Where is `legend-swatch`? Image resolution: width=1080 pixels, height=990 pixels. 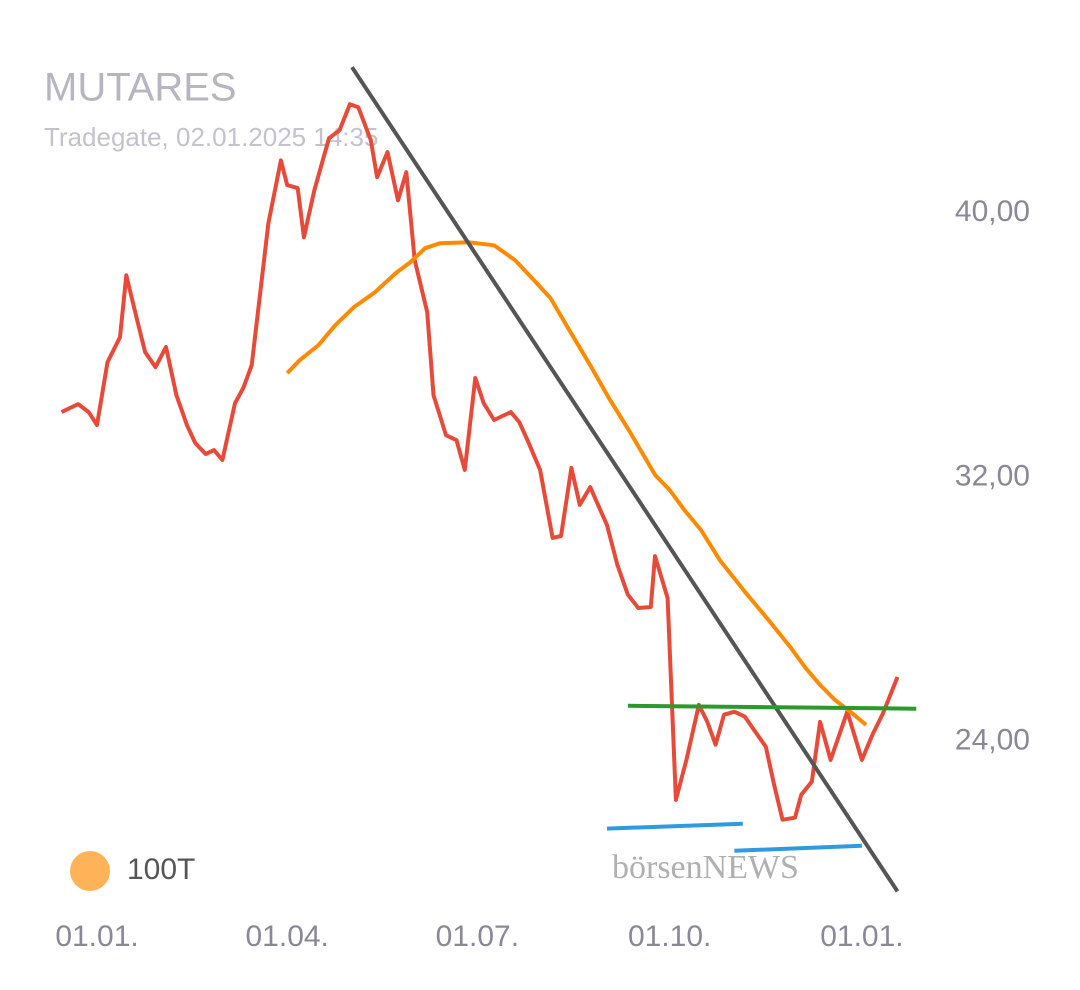 legend-swatch is located at coordinates (90, 871).